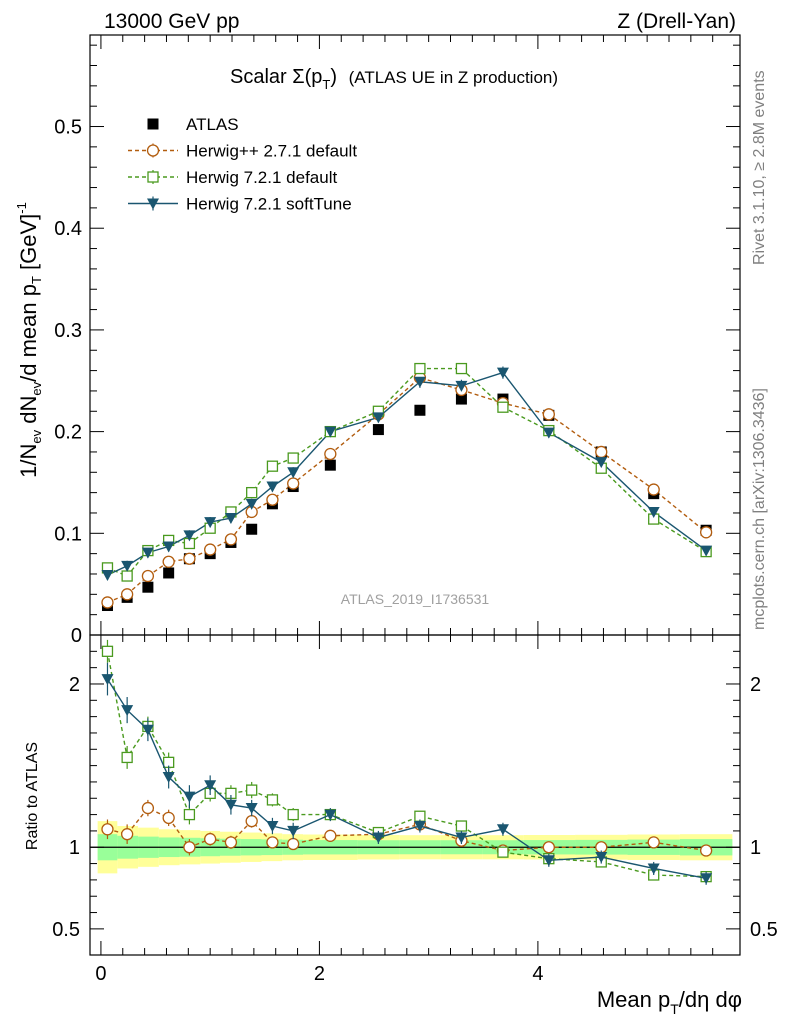 This screenshot has width=786, height=1024. What do you see at coordinates (537, 974) in the screenshot?
I see `x-tick-label: 4` at bounding box center [537, 974].